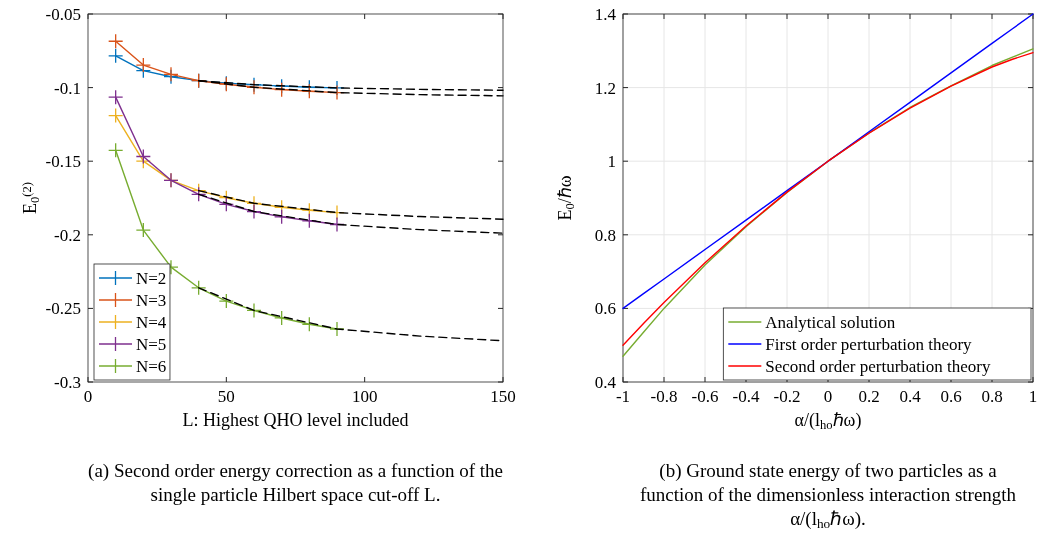 The height and width of the screenshot is (554, 1053). Describe the element at coordinates (828, 496) in the screenshot. I see `text: (b) Ground state energy of two particles as a function of the dimensionless interaction strength α/(l$_{ho}$ℏω).` at that location.